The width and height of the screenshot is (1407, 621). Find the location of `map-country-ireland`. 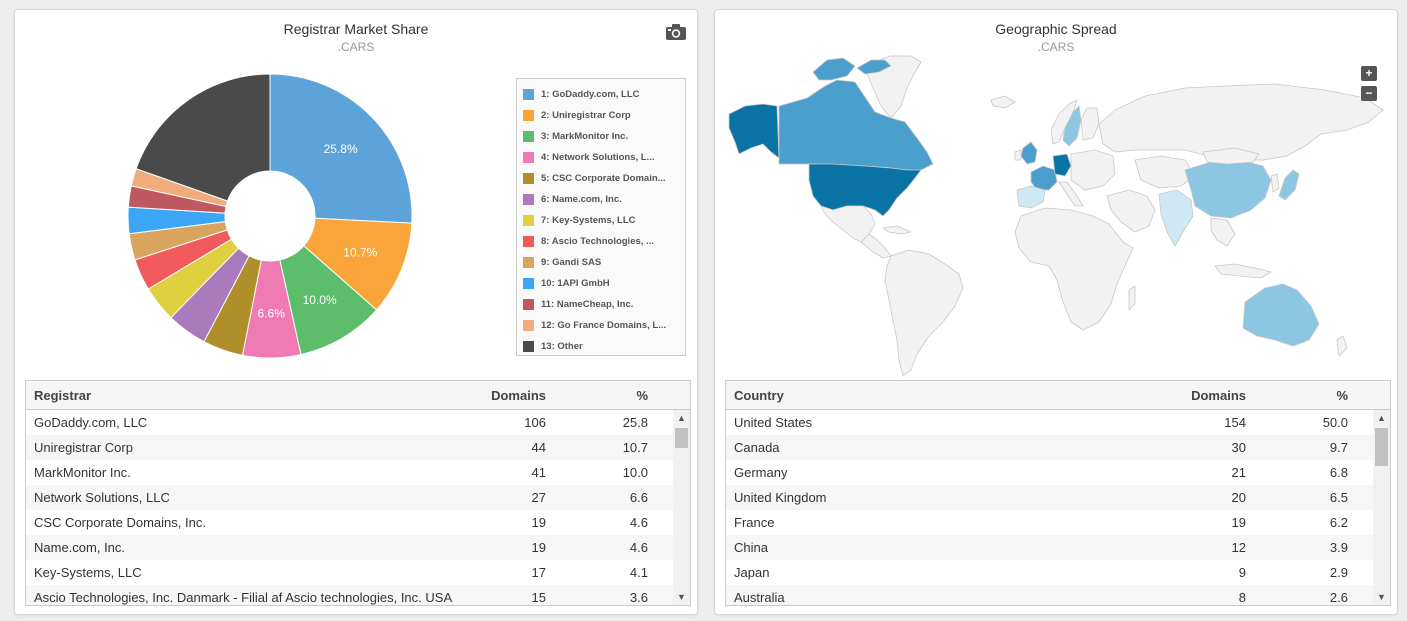

map-country-ireland is located at coordinates (1018, 155).